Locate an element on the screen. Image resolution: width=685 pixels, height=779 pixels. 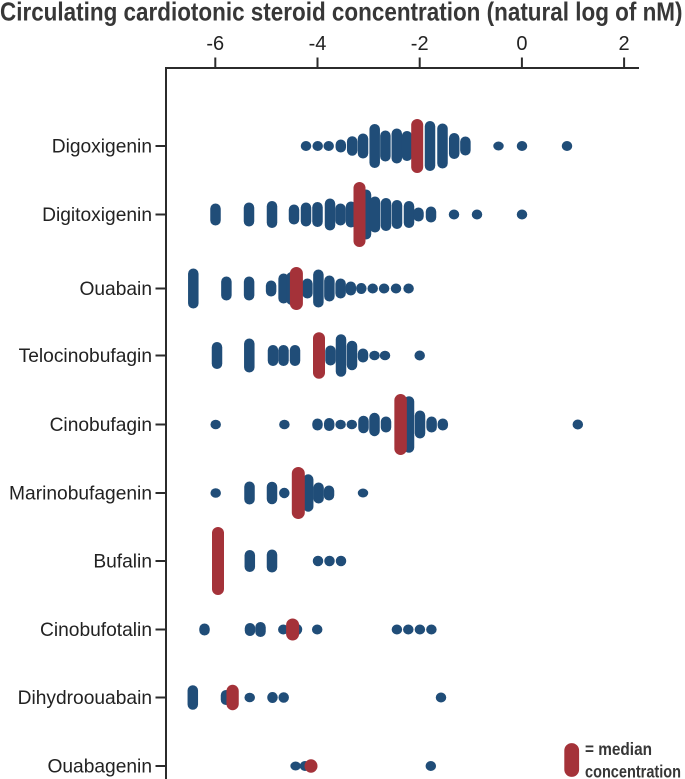
svg-text: Digitoxigenin is located at coordinates (97, 215).